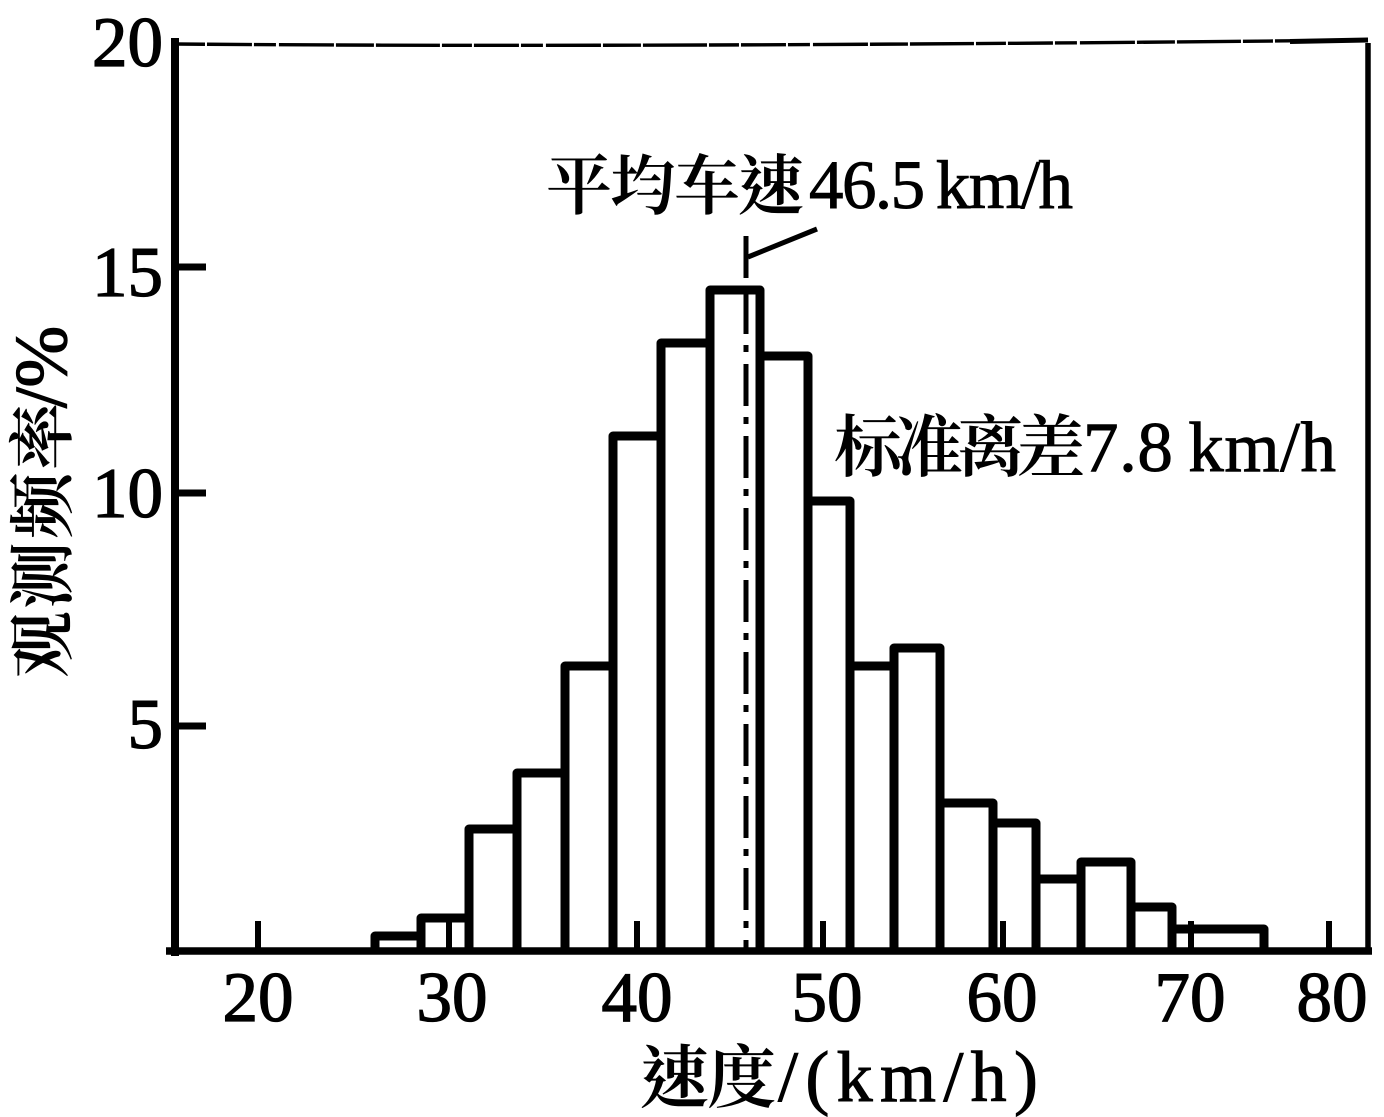 The width and height of the screenshot is (1384, 1117). I want to click on svg-text: 50, so click(827, 998).